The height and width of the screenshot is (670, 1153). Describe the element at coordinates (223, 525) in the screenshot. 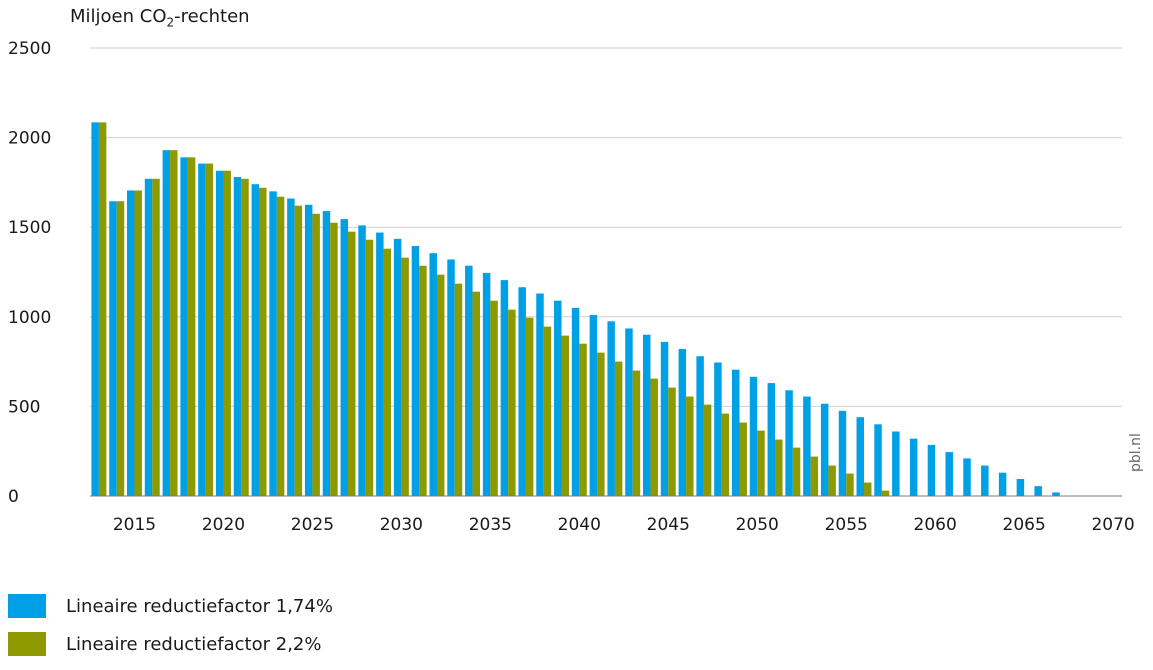

I see `x-tick-label: 2020` at that location.